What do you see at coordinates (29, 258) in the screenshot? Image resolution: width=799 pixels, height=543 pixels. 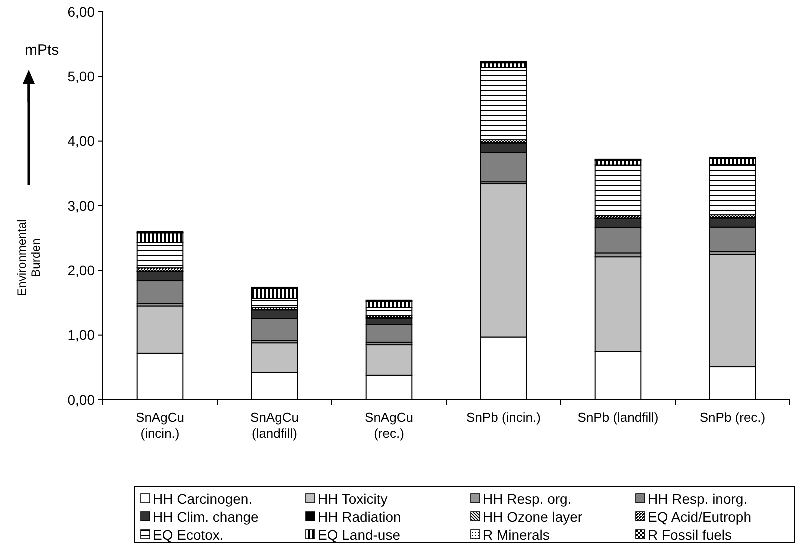 I see `text: Environmental Burden` at bounding box center [29, 258].